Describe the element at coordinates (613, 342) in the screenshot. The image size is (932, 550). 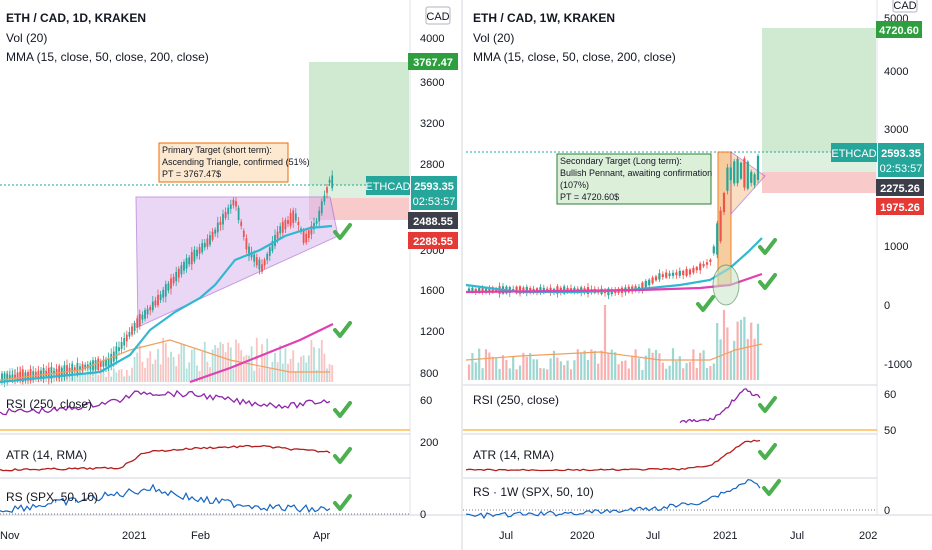
I see `right-volume-bars` at that location.